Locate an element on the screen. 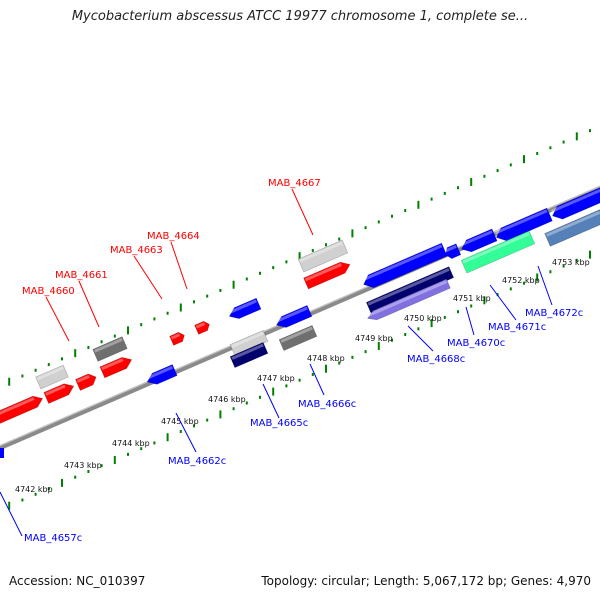  gene-label-forward: MAB_4664 is located at coordinates (173, 236).